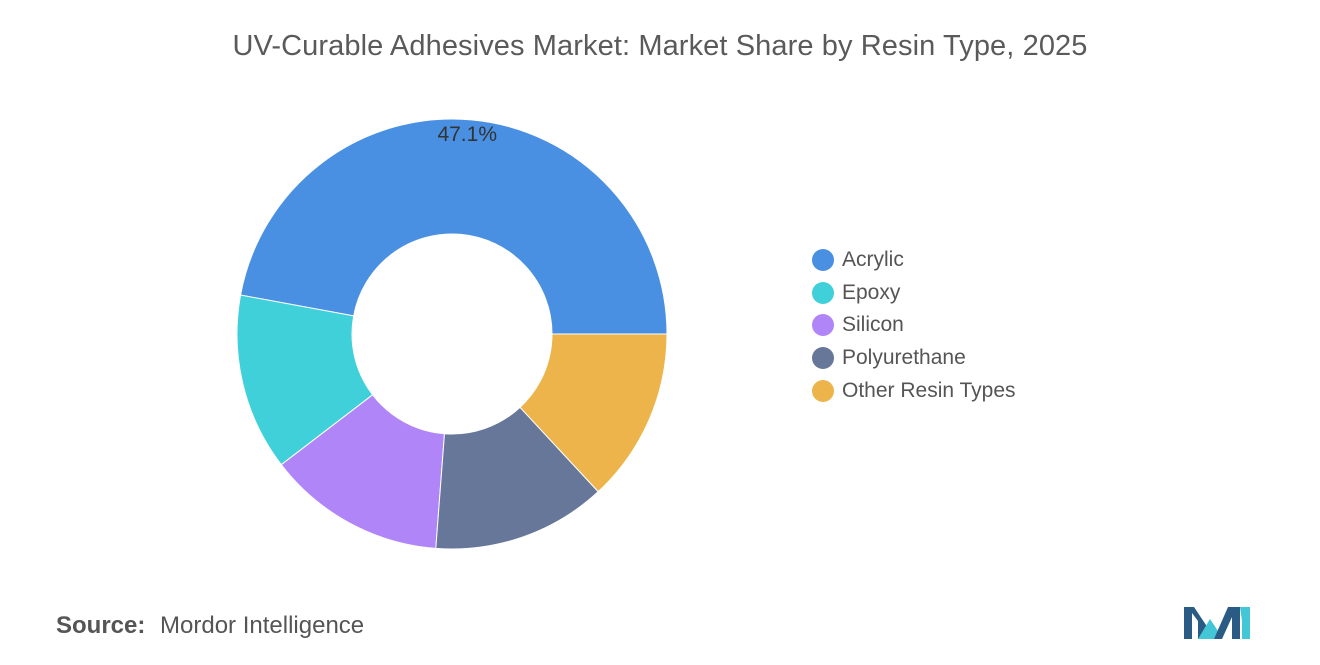  I want to click on donut-slice-silicon, so click(363, 471).